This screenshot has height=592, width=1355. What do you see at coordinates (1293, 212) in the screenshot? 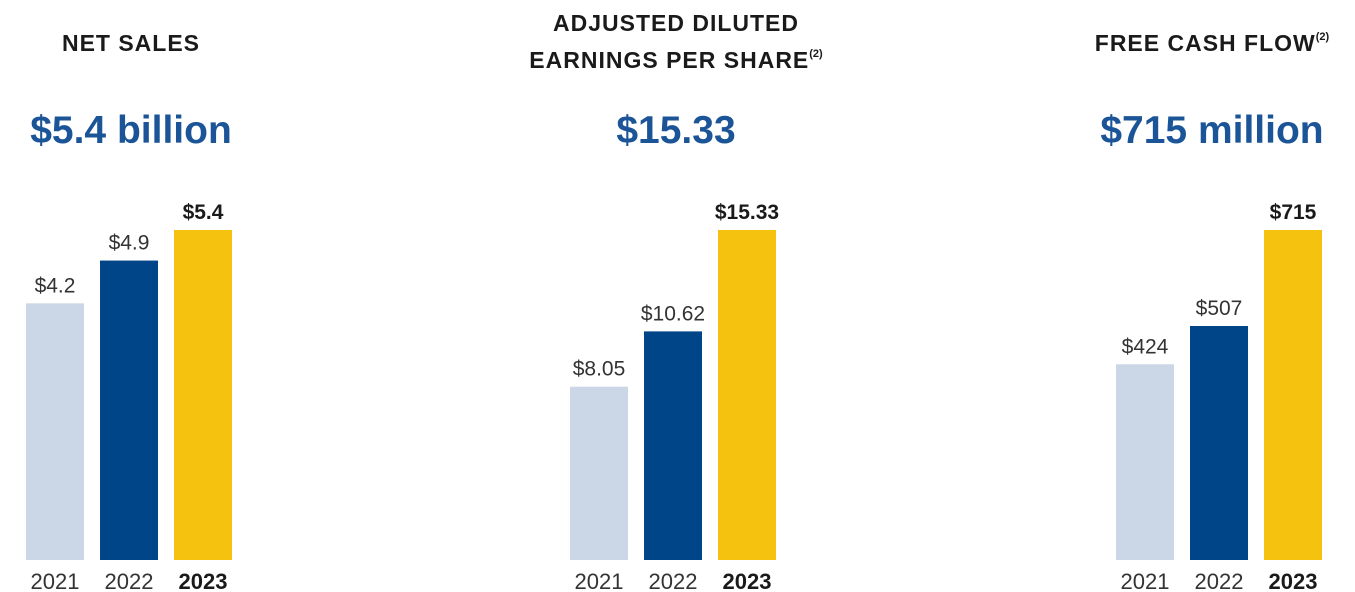
I see `fcf-value-label-2023: $715` at bounding box center [1293, 212].